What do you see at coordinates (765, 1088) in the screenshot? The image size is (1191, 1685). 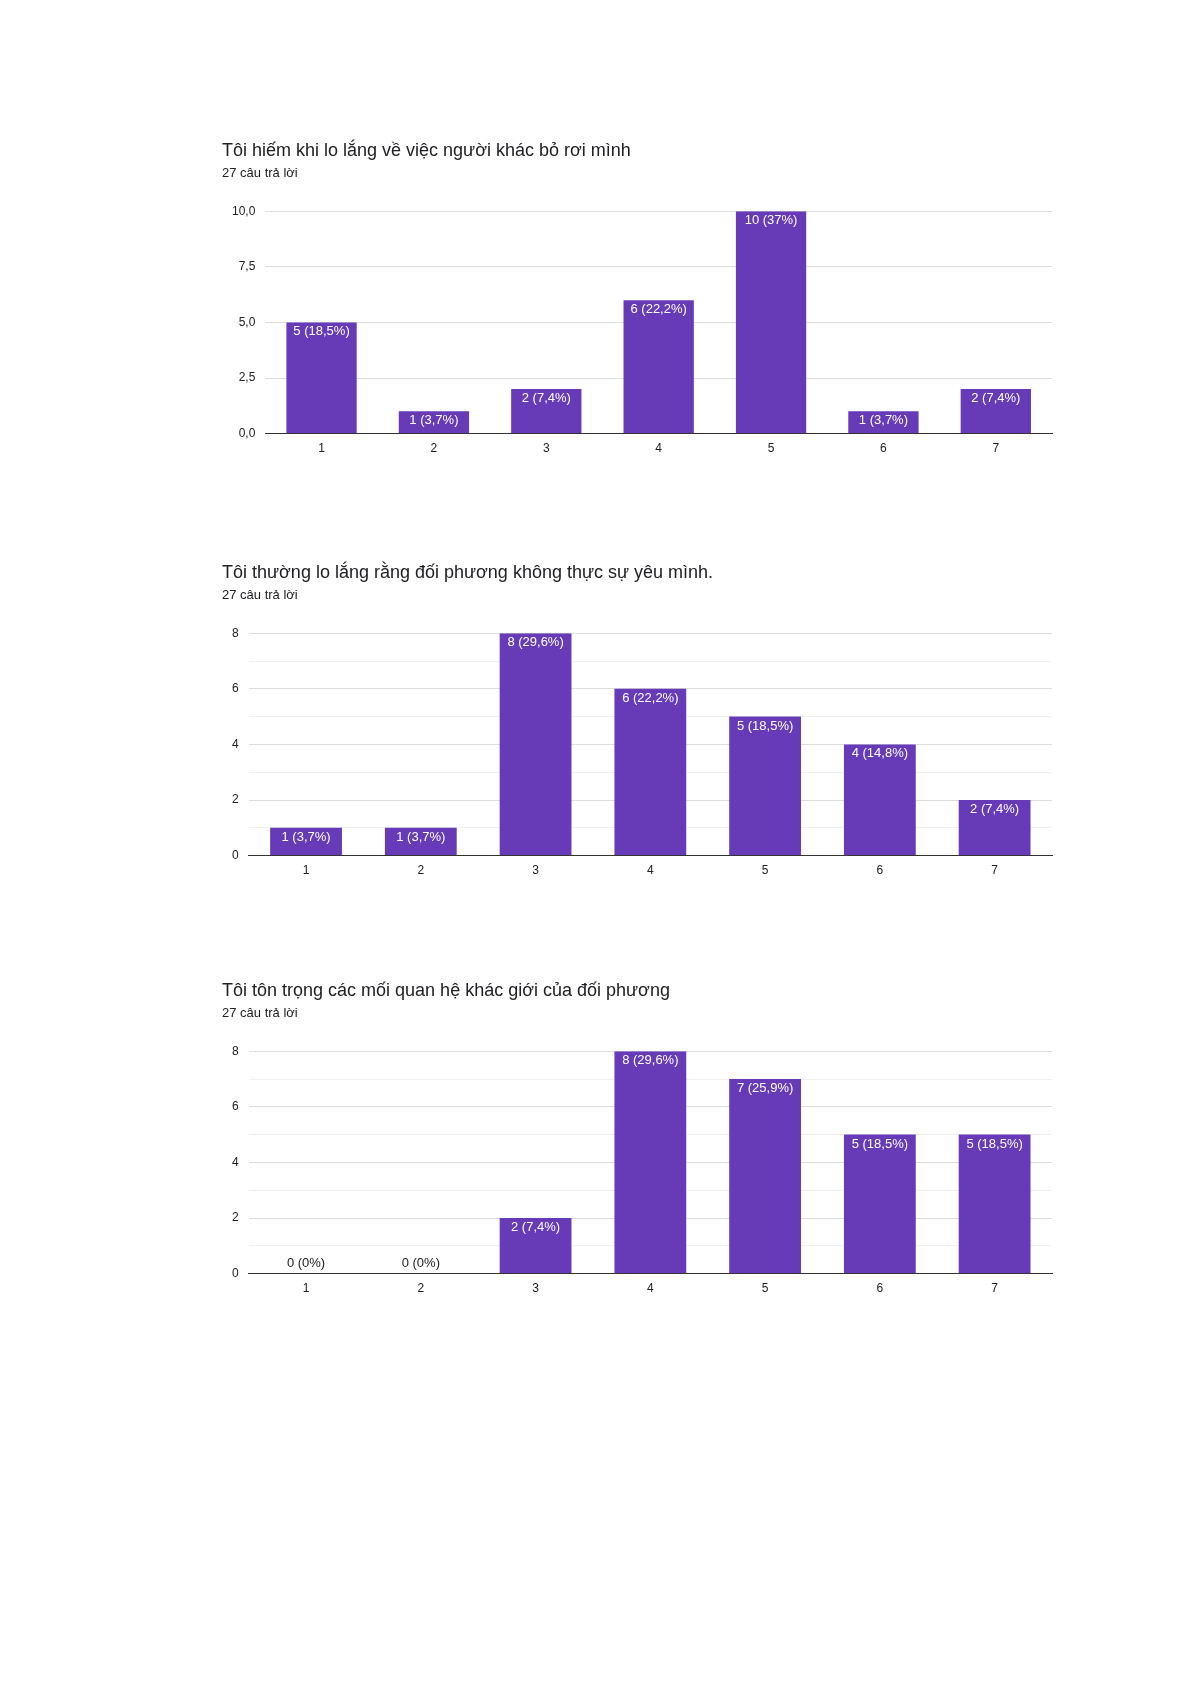 I see `data-label: 7 (25,9%)` at bounding box center [765, 1088].